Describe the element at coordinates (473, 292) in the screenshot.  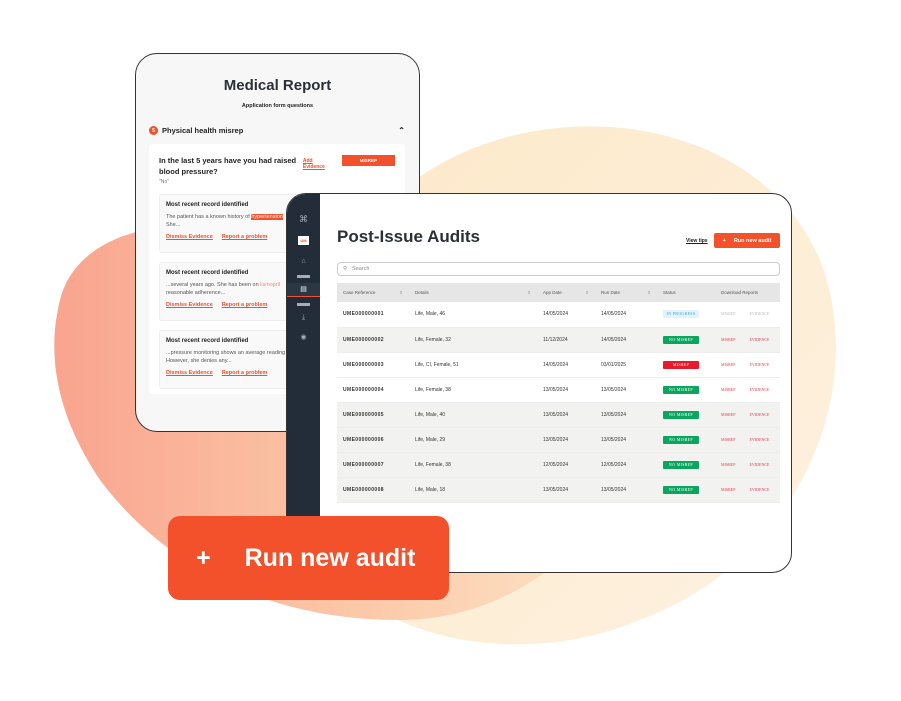
I see `column-header: Details ⇕` at that location.